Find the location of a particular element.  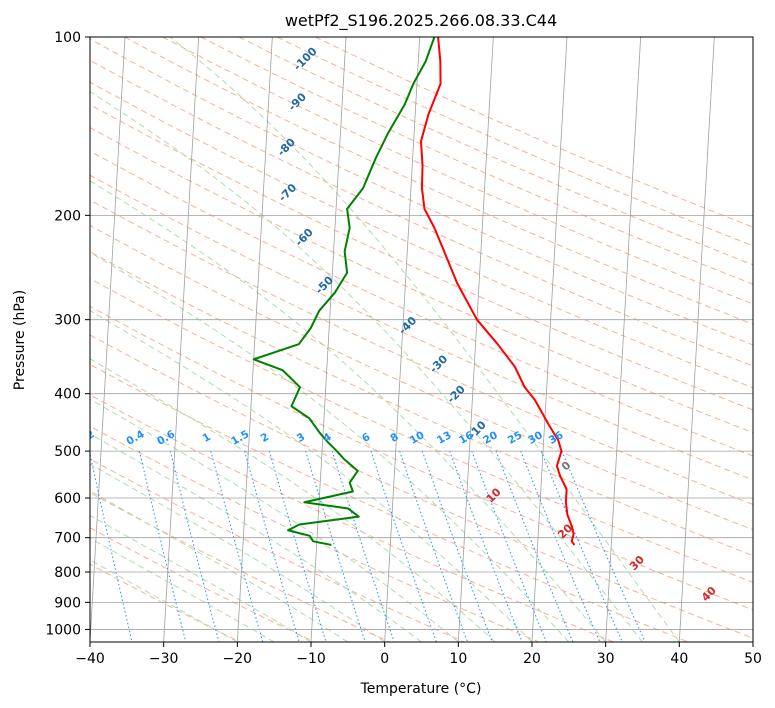

x-tick-label: 30 is located at coordinates (606, 659).